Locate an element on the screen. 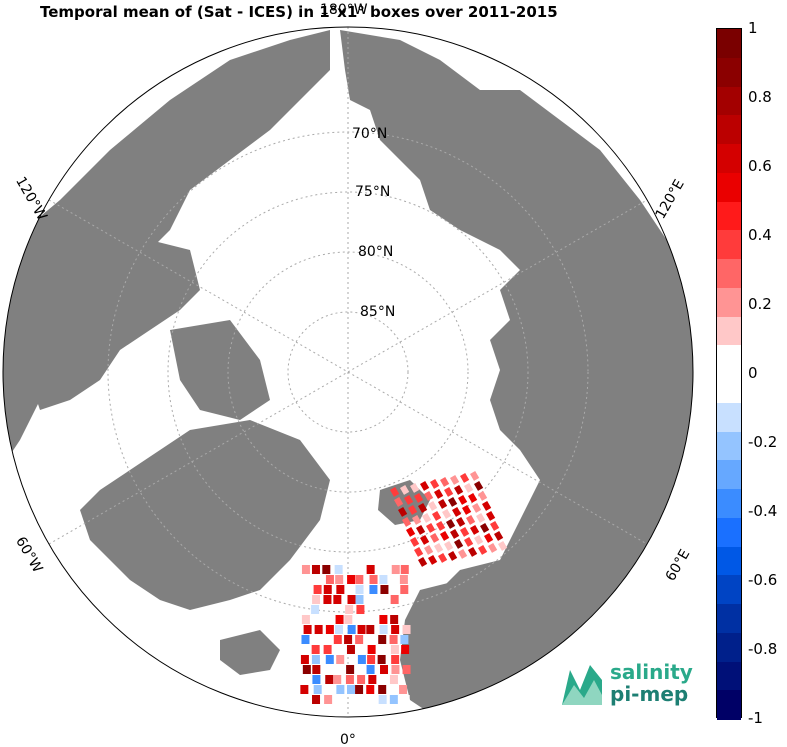 The width and height of the screenshot is (787, 747). logo-line2: pi-mep is located at coordinates (649, 694).